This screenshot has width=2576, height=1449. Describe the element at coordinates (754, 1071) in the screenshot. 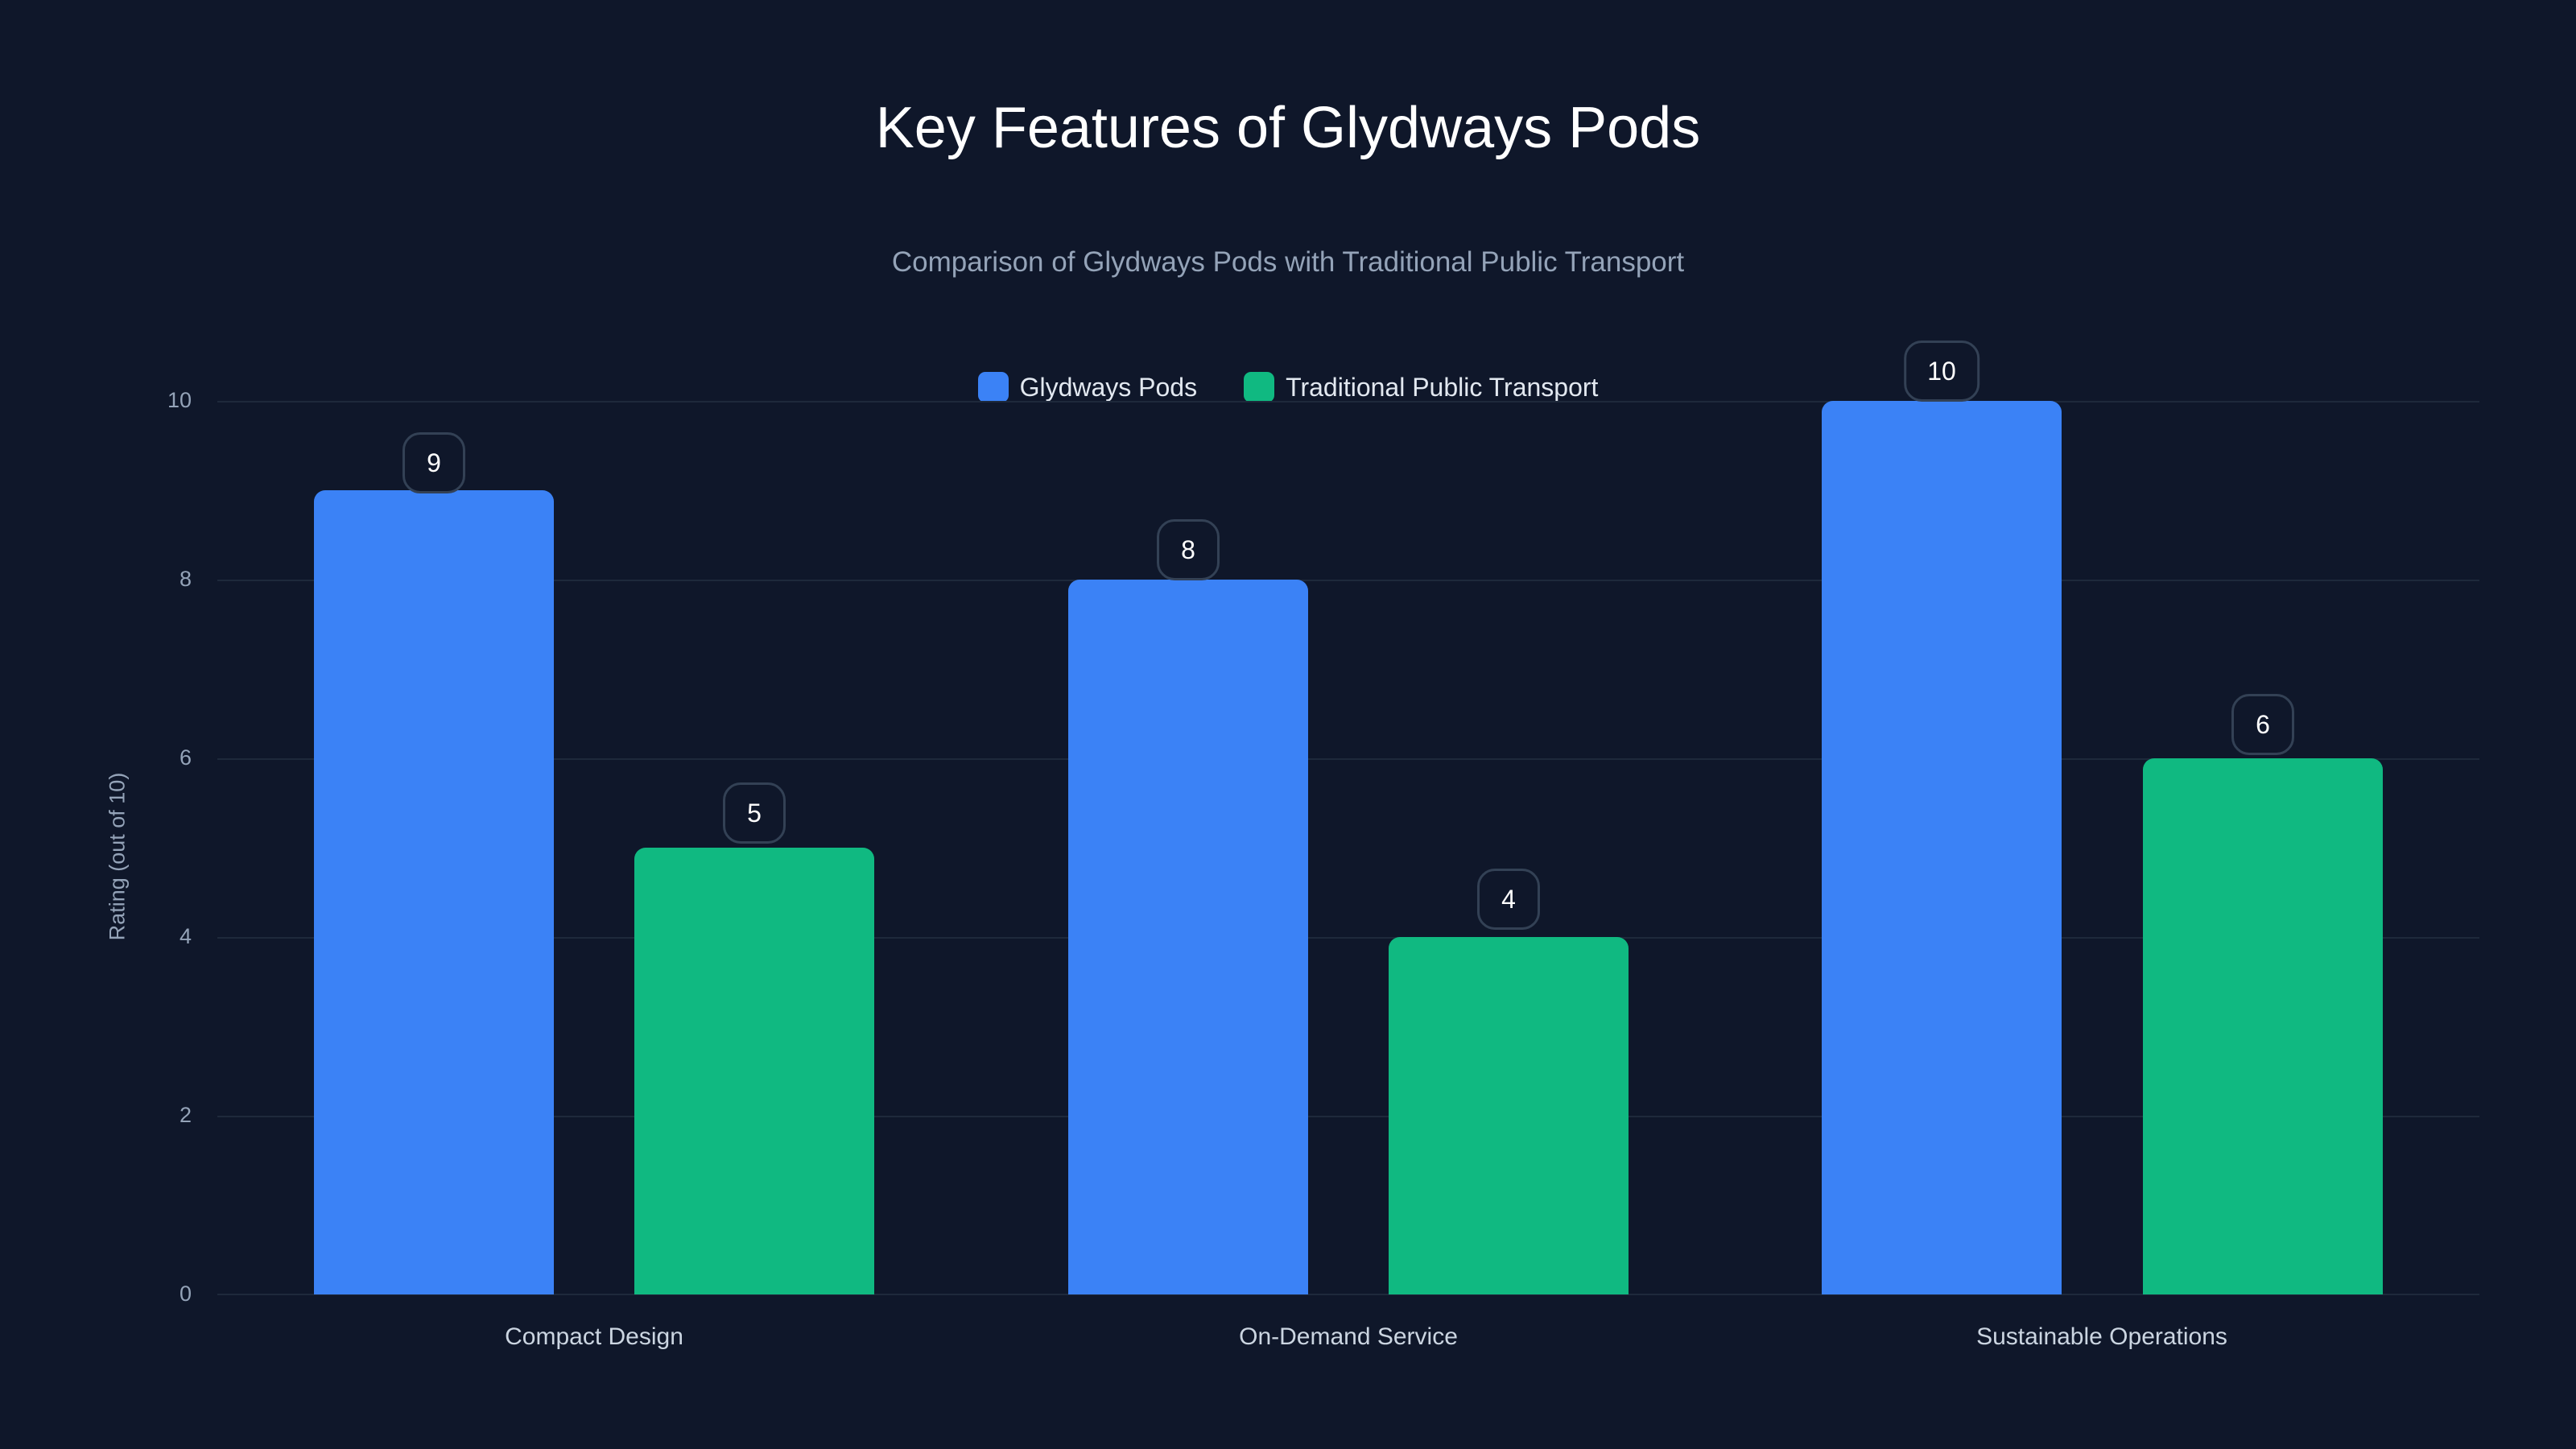

I see `bar-compact-design-traditional` at that location.